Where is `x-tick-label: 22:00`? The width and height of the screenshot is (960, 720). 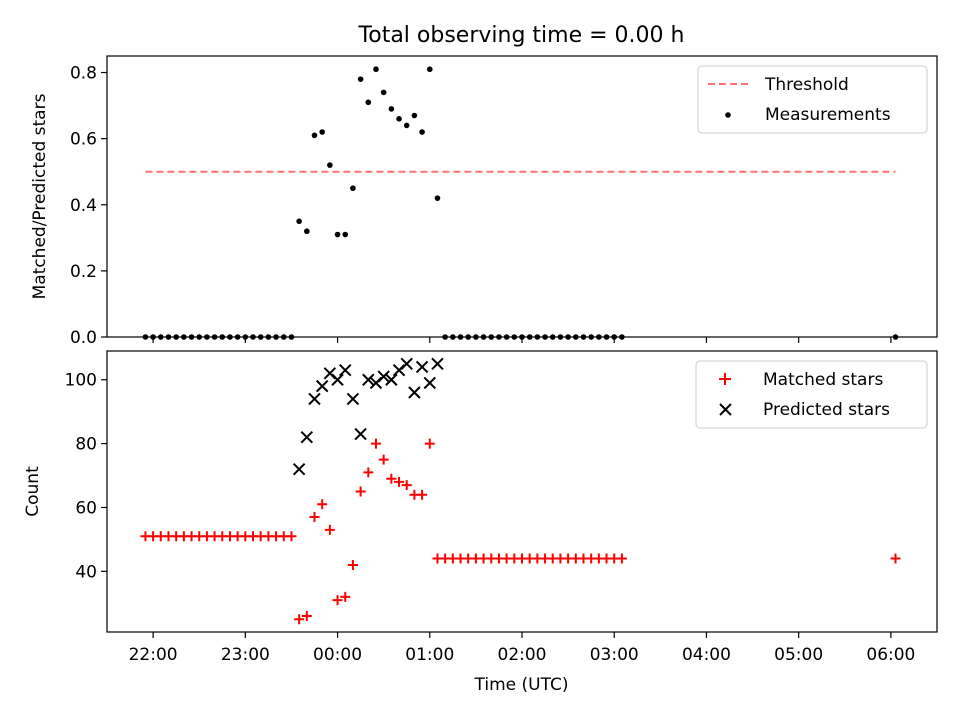 x-tick-label: 22:00 is located at coordinates (153, 655).